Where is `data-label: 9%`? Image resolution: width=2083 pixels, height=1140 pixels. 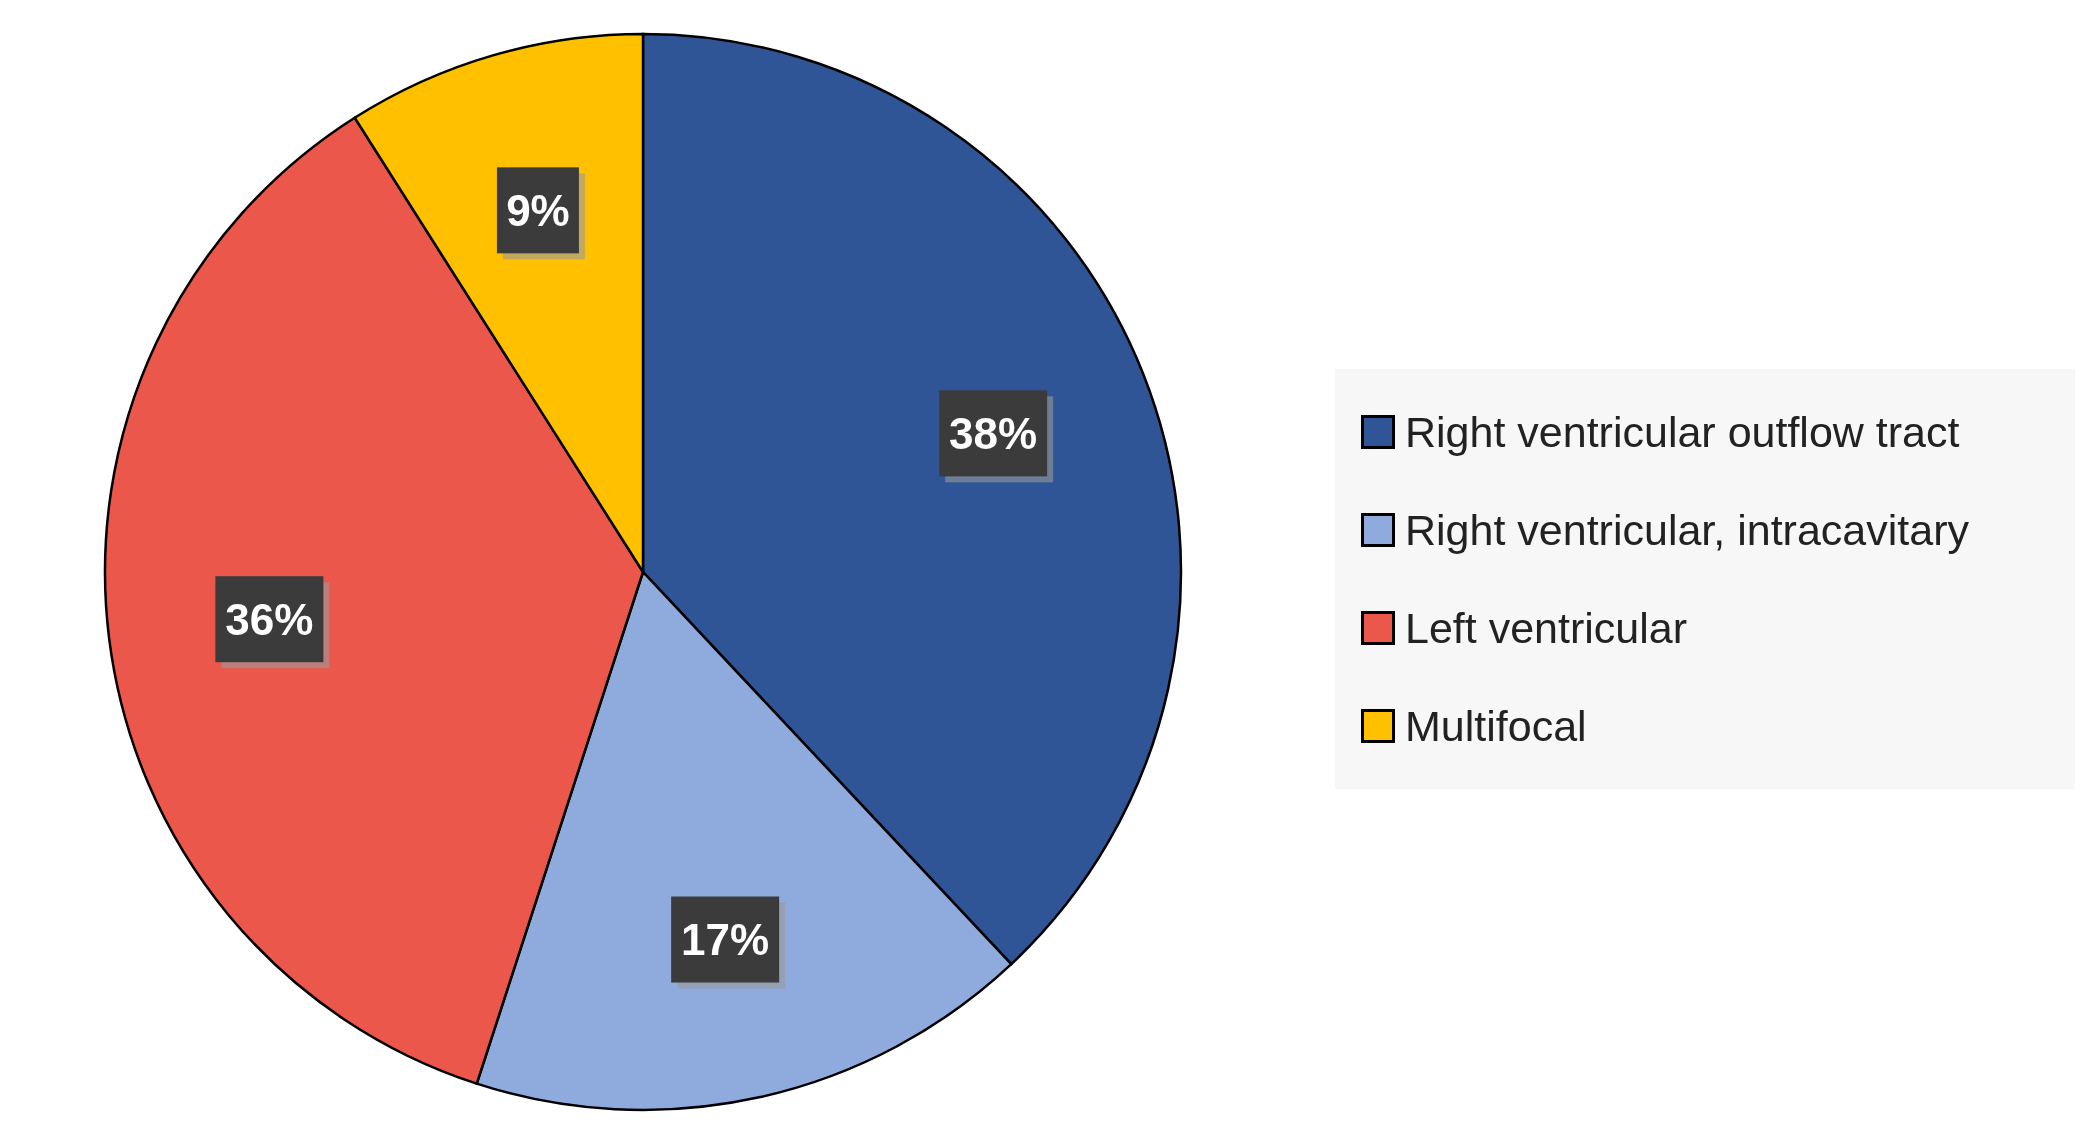 data-label: 9% is located at coordinates (538, 210).